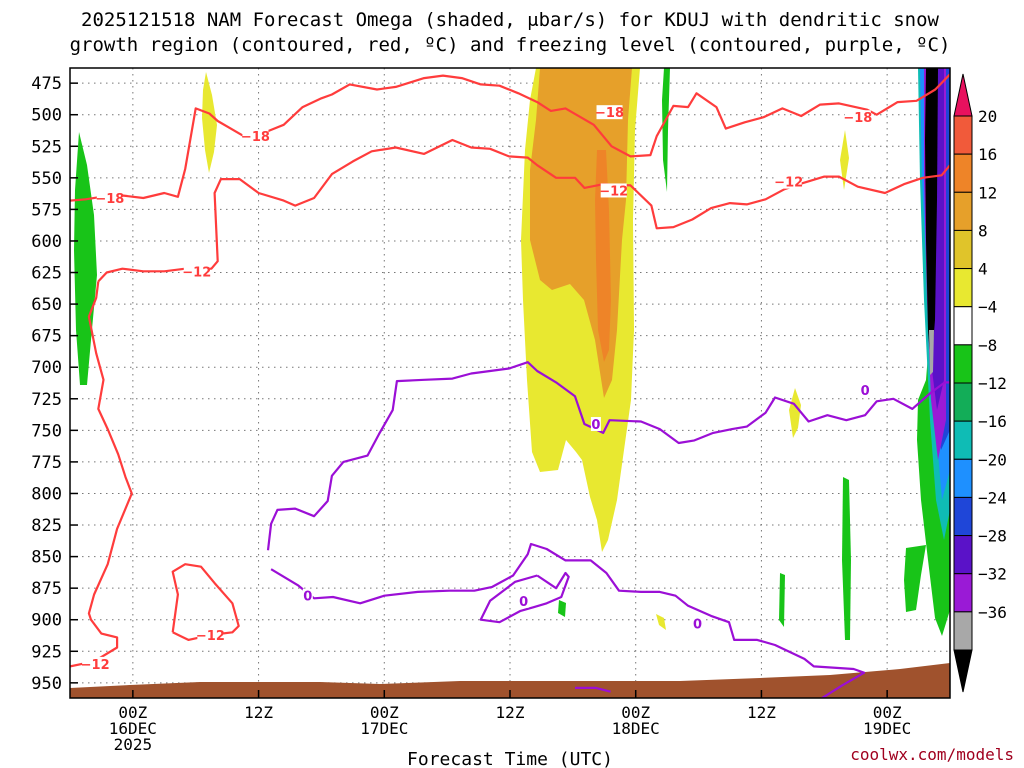 Image resolution: width=1024 pixels, height=768 pixels. I want to click on y-tick-label: 625, so click(46, 274).